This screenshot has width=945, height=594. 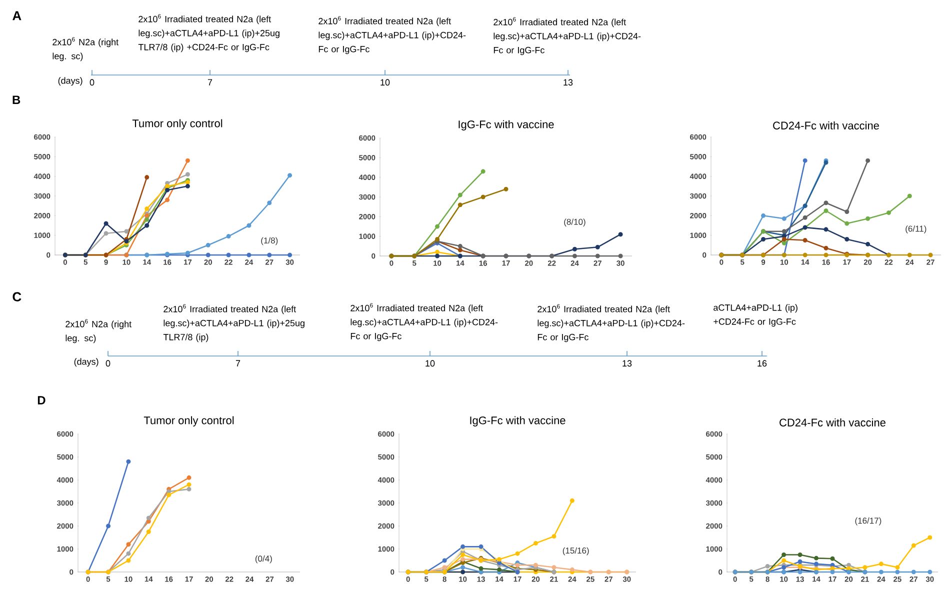 What do you see at coordinates (263, 559) in the screenshot?
I see `annotation: (0/4)` at bounding box center [263, 559].